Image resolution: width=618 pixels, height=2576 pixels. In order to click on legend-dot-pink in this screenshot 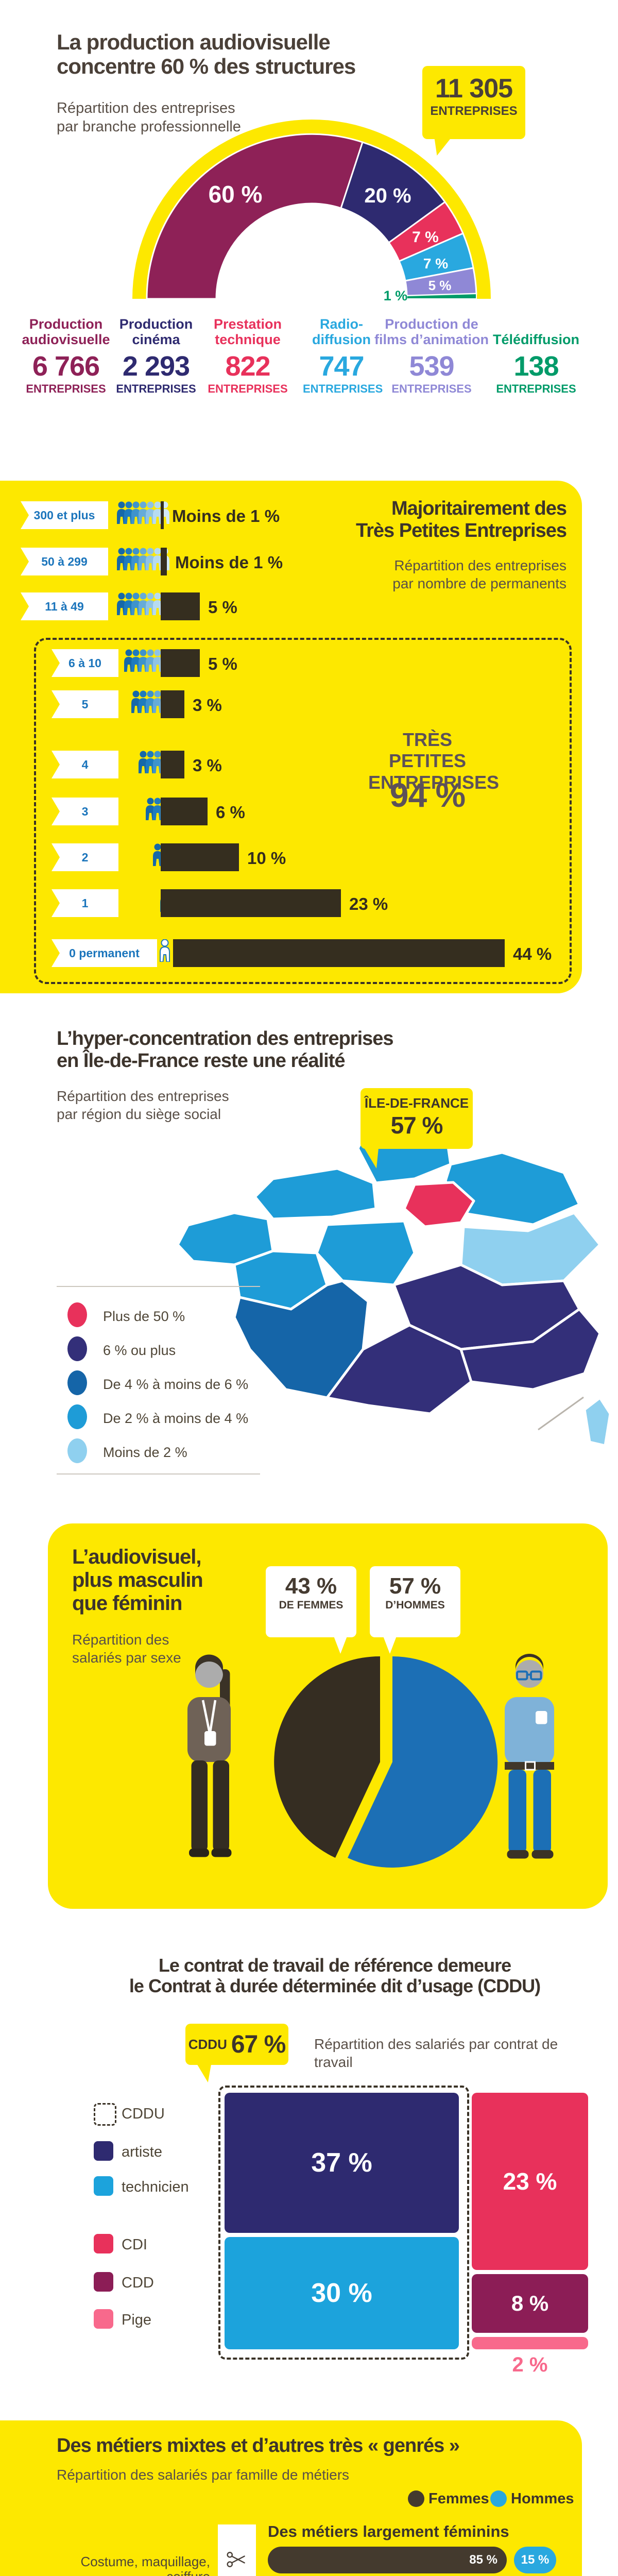, I will do `click(77, 1314)`.